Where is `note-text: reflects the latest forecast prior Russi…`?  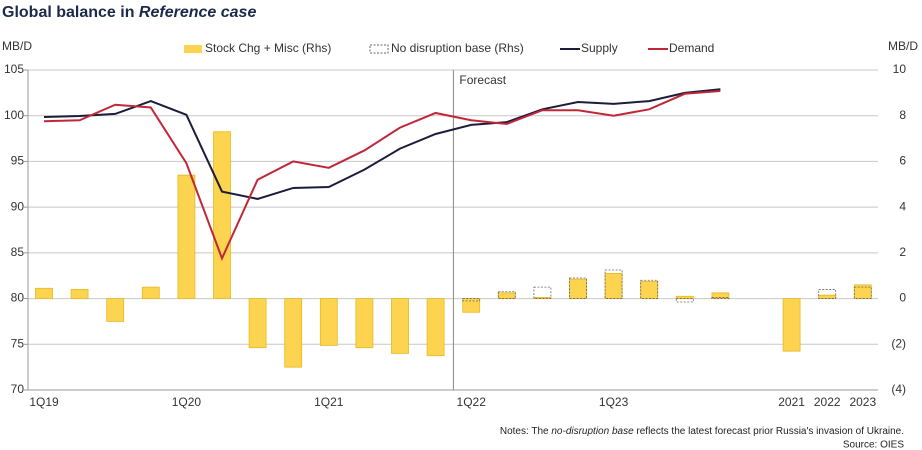
note-text: reflects the latest forecast prior Russi… is located at coordinates (769, 431).